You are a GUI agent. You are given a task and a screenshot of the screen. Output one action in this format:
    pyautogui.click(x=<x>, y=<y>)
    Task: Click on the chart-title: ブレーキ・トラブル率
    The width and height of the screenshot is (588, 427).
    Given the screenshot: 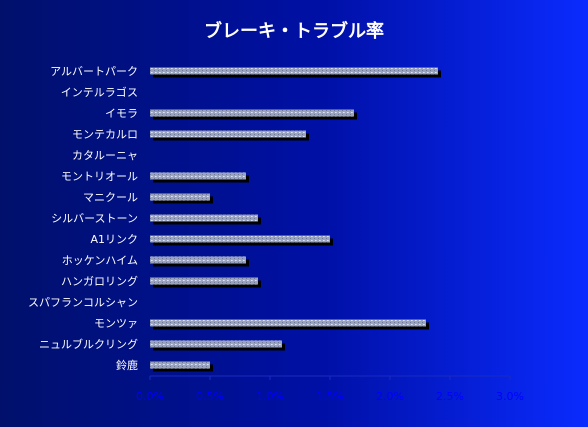 What is the action you would take?
    pyautogui.click(x=294, y=31)
    